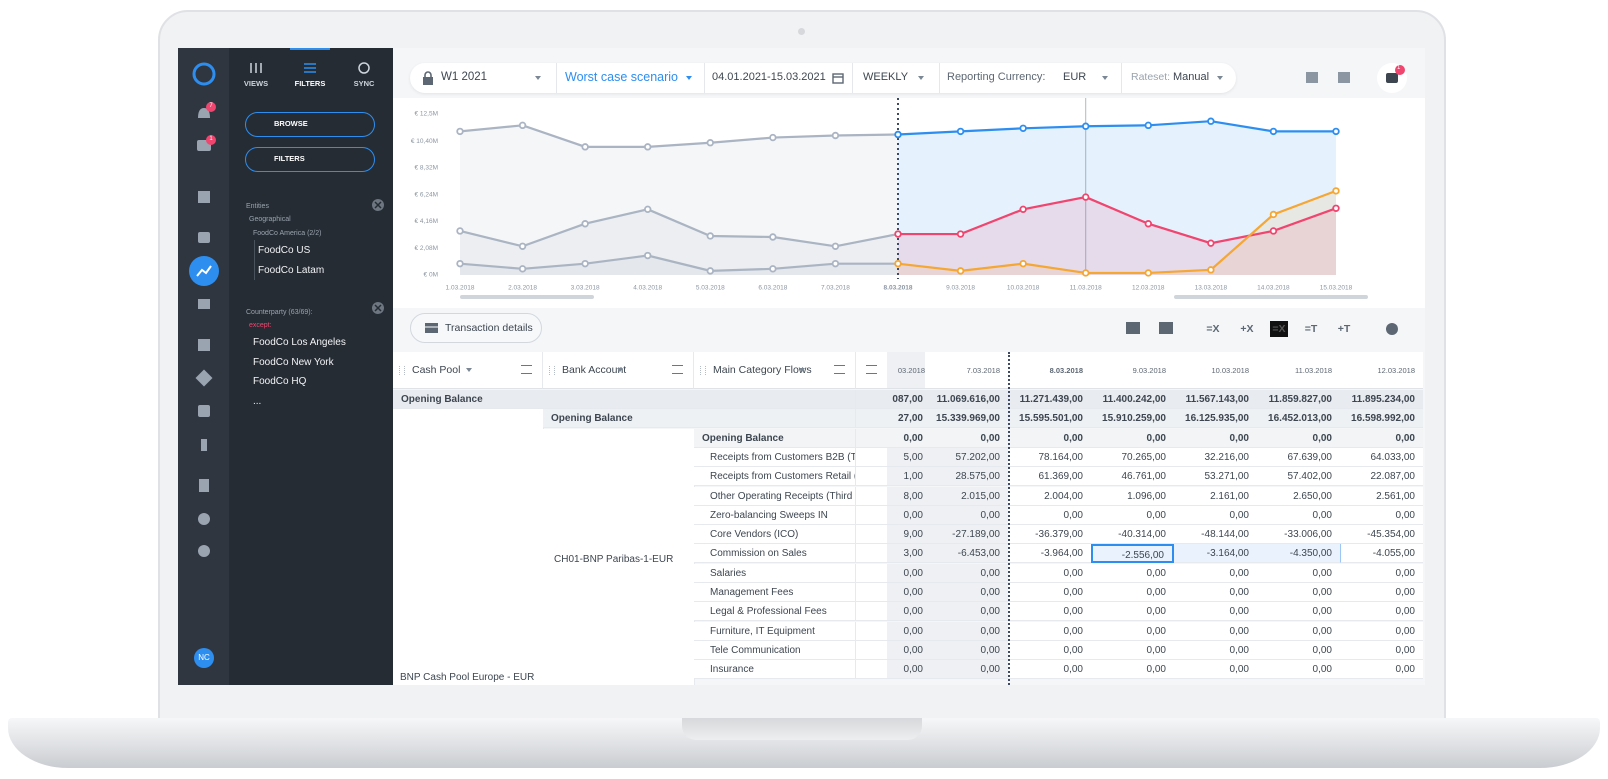 The width and height of the screenshot is (1608, 779). Describe the element at coordinates (310, 124) in the screenshot. I see `browse-button: BROWSE` at that location.